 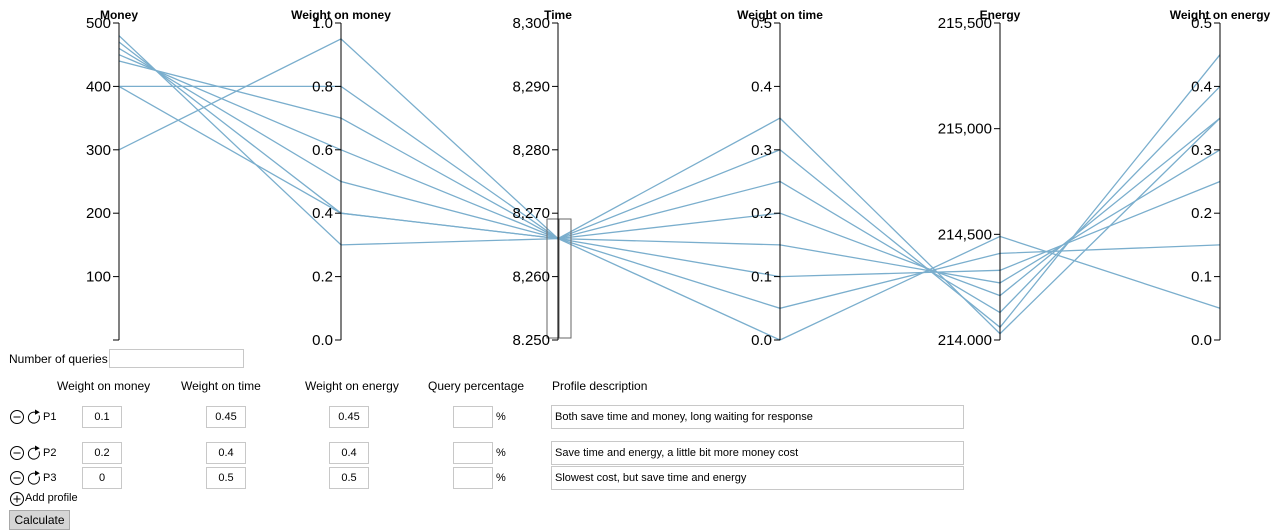 I want to click on tick-label: 1.0, so click(x=322, y=23).